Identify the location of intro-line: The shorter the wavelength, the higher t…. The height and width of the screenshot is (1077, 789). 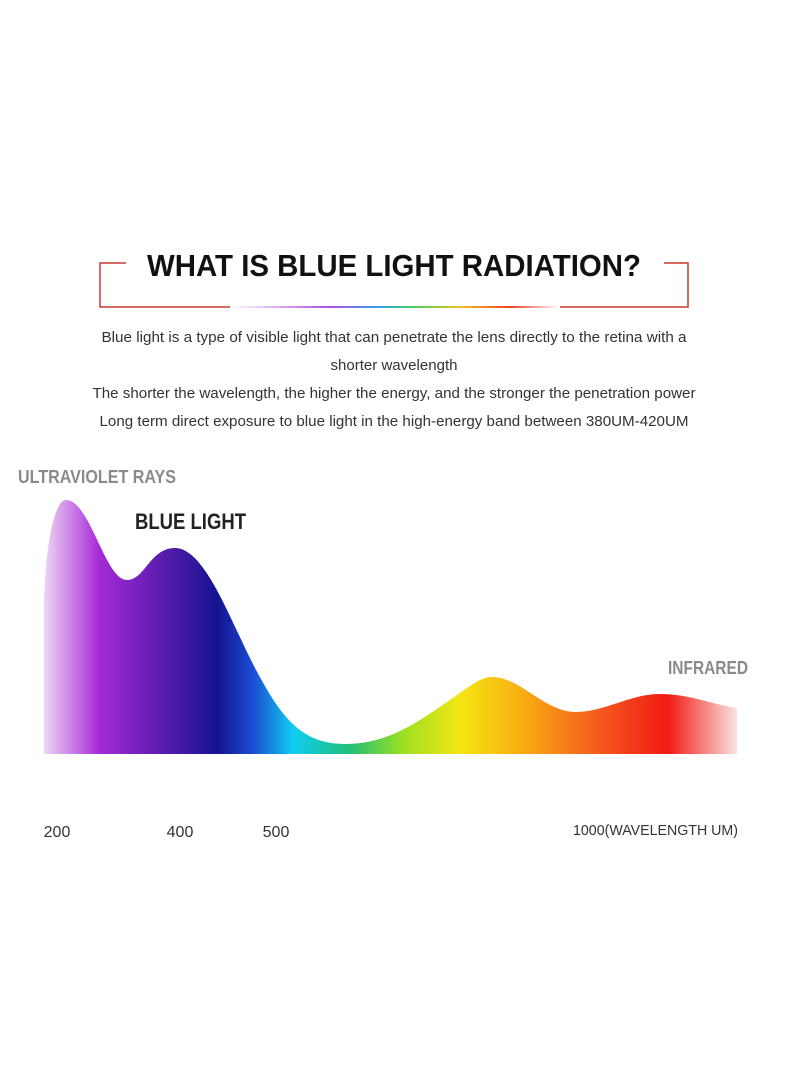
(394, 393).